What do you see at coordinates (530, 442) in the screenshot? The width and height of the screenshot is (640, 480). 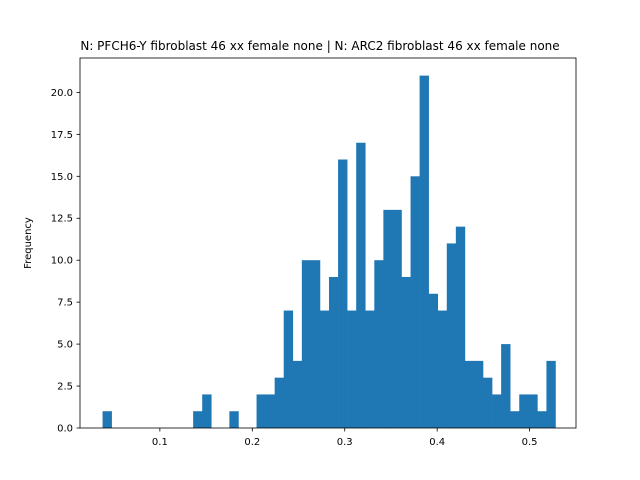 I see `x-tick-label: 0.5` at bounding box center [530, 442].